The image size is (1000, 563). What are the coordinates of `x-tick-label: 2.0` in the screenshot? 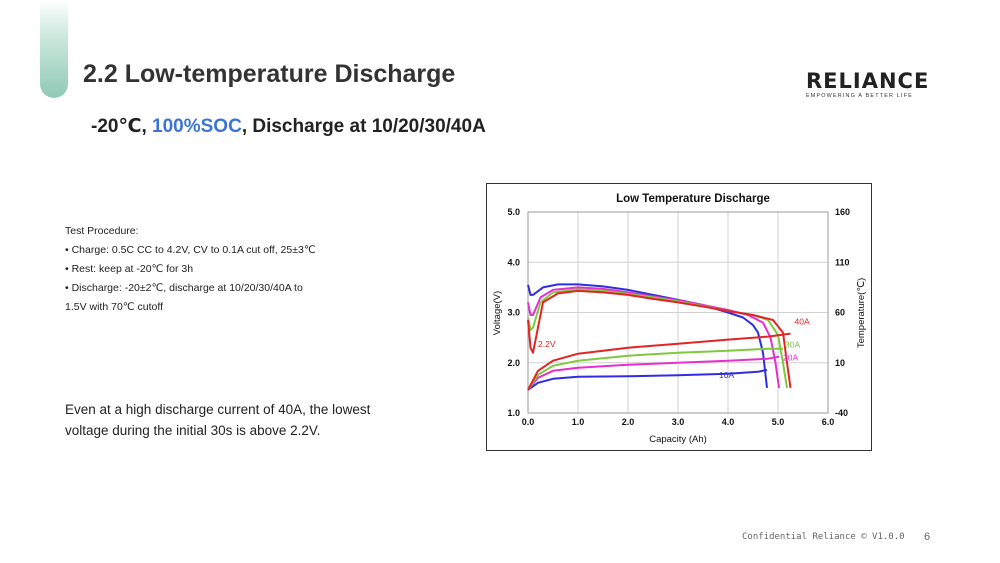 It's located at (628, 422).